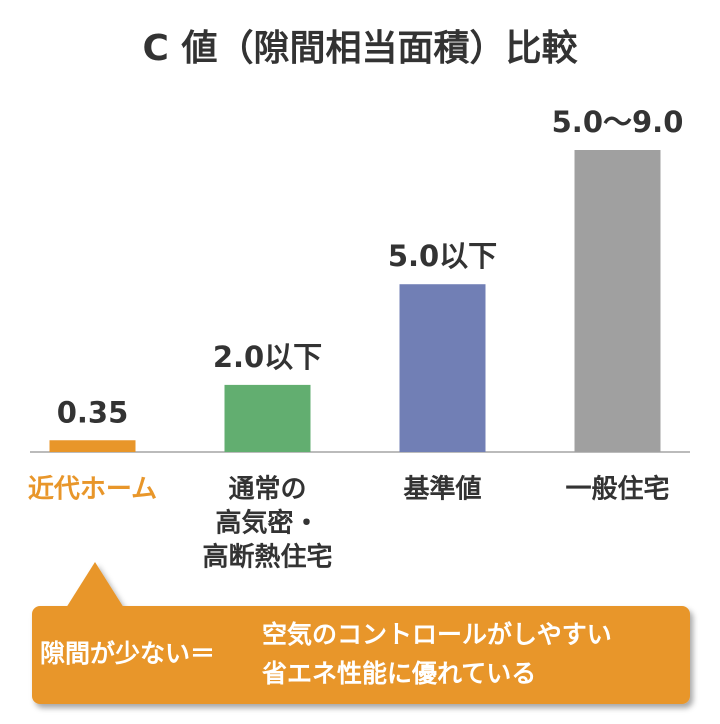  I want to click on x-tick-label: 一般住宅, so click(617, 489).